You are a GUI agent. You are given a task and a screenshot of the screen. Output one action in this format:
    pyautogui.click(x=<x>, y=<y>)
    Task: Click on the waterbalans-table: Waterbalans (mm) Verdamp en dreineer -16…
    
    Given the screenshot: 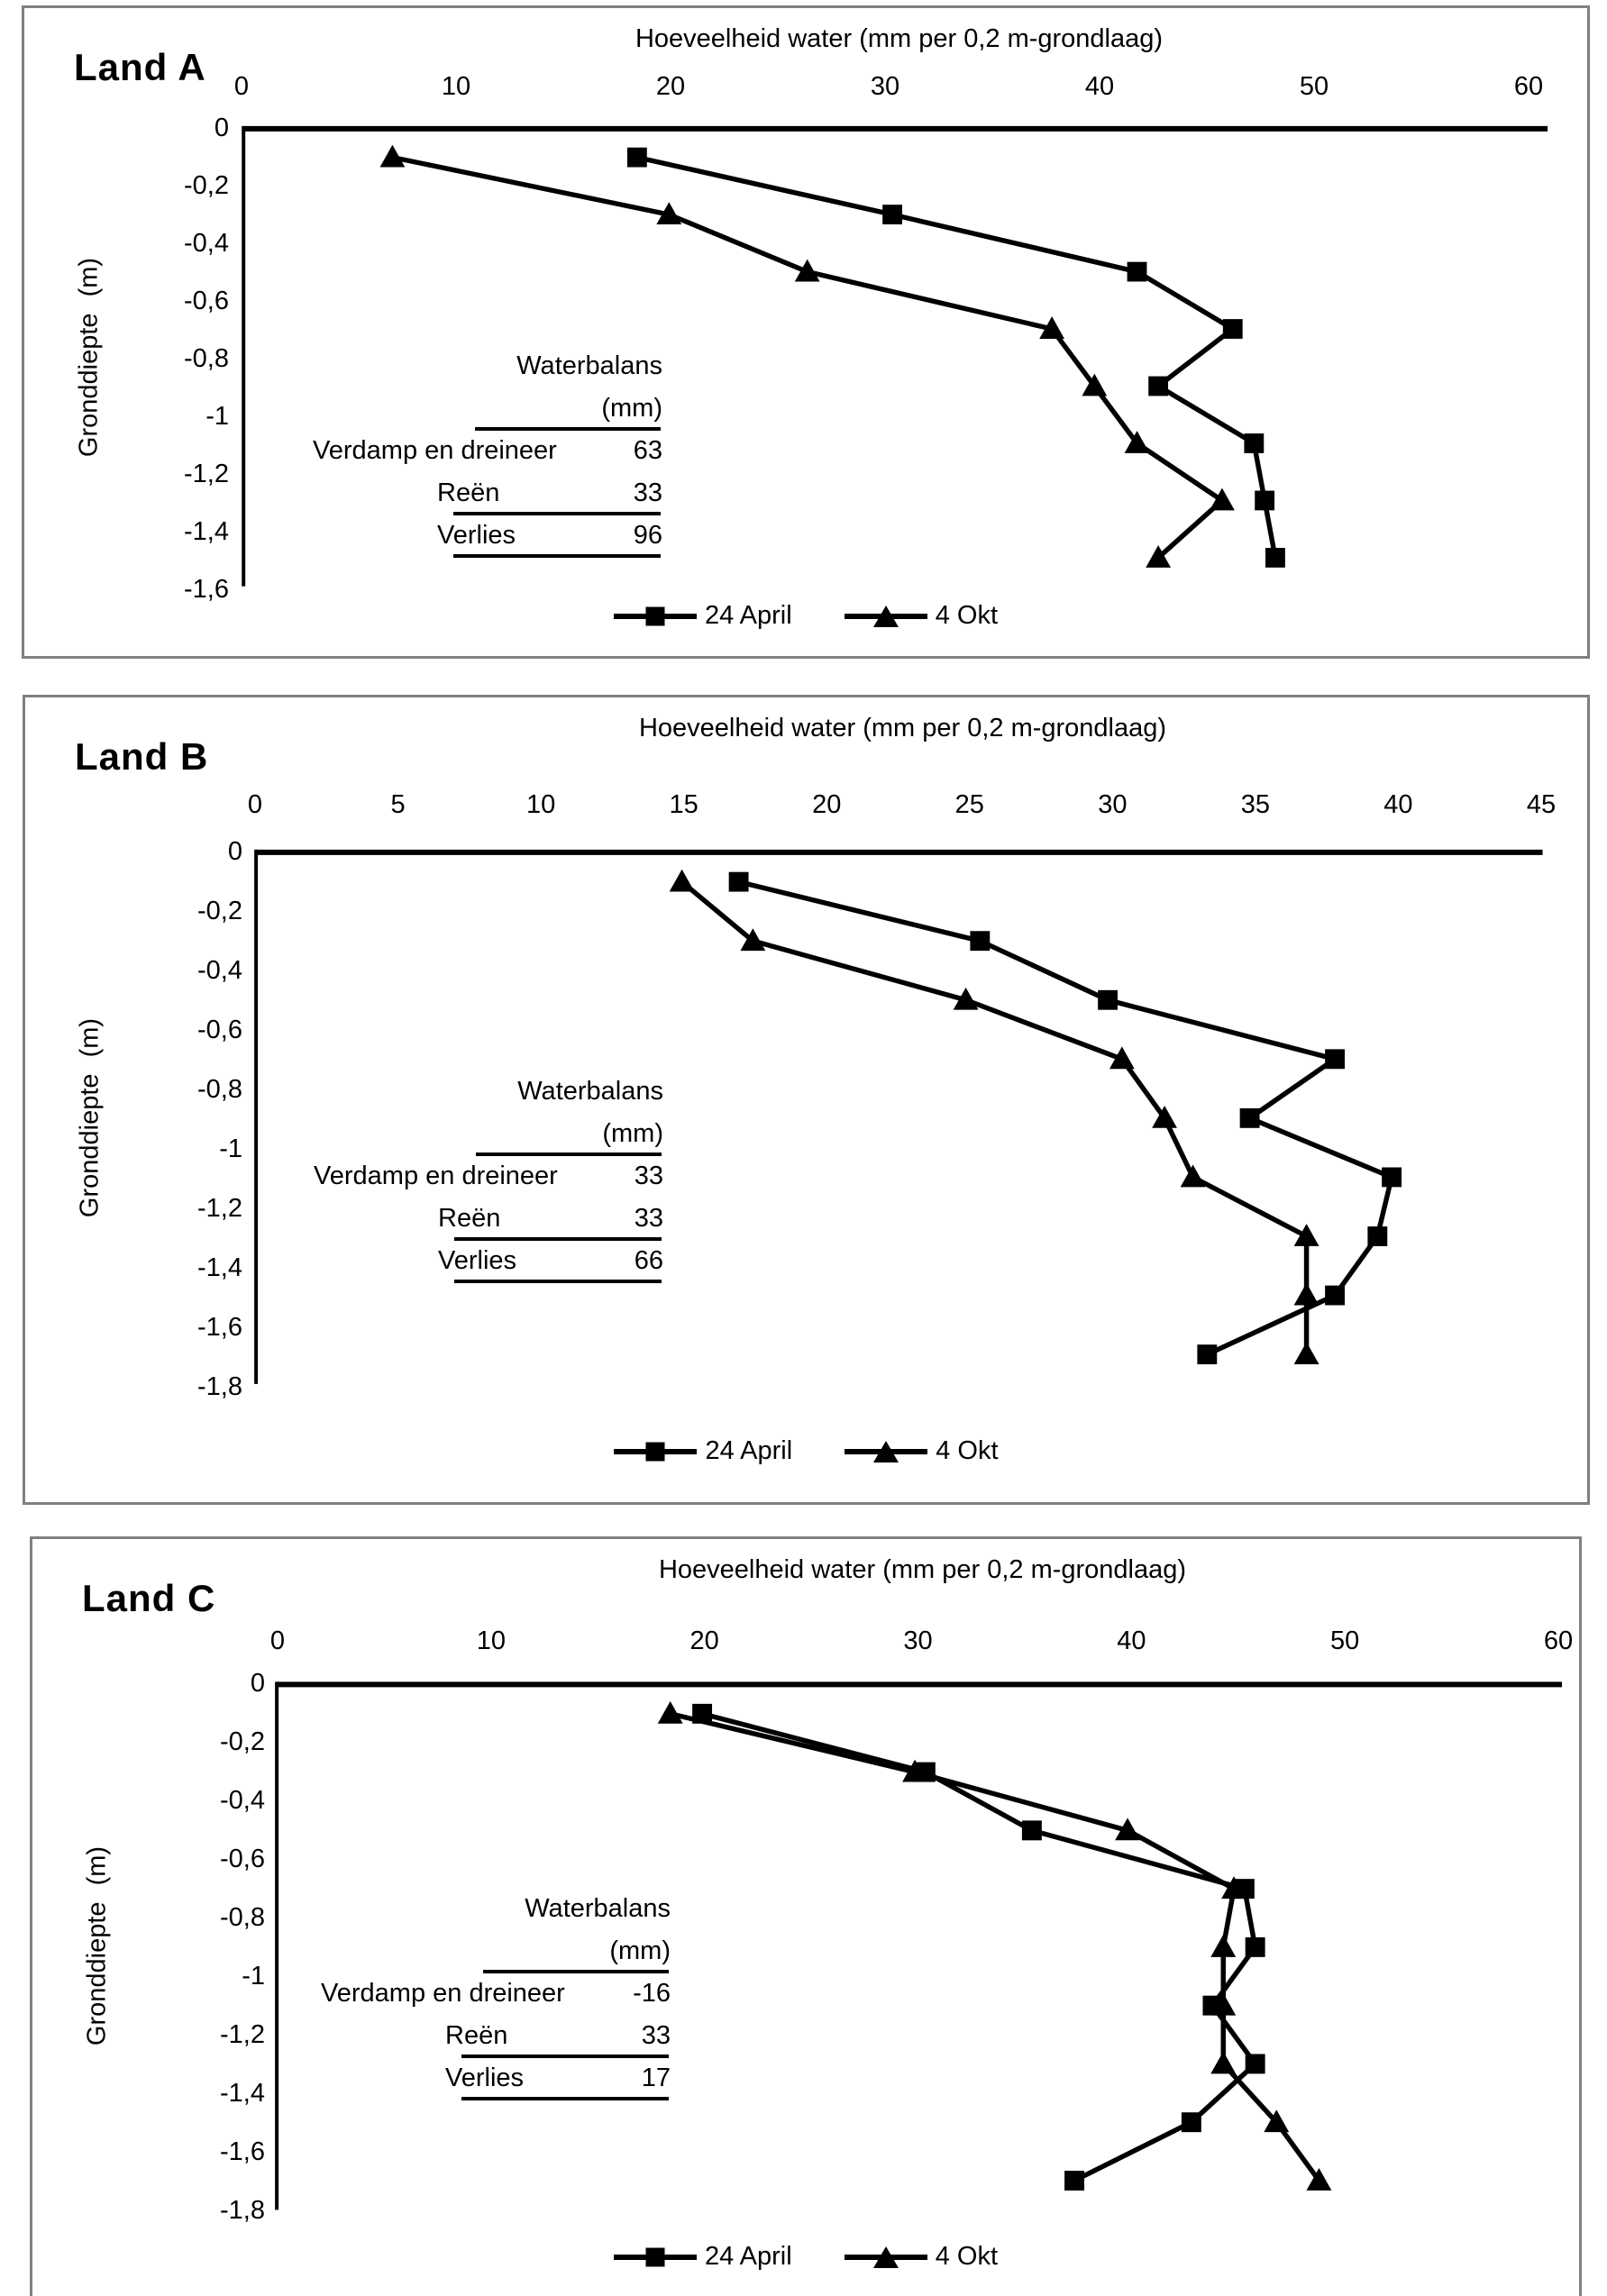 What is the action you would take?
    pyautogui.click(x=497, y=1994)
    